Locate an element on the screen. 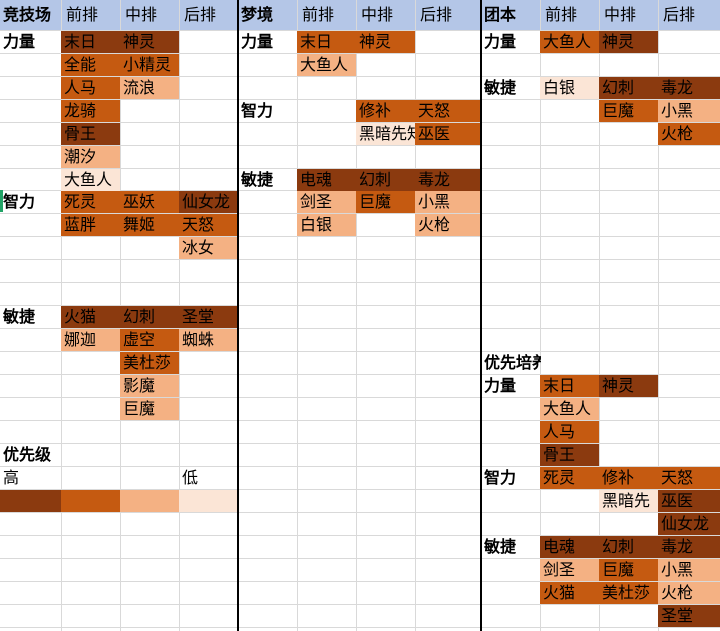 The image size is (720, 631). hero-cell: 蓝胖 is located at coordinates (80, 224).